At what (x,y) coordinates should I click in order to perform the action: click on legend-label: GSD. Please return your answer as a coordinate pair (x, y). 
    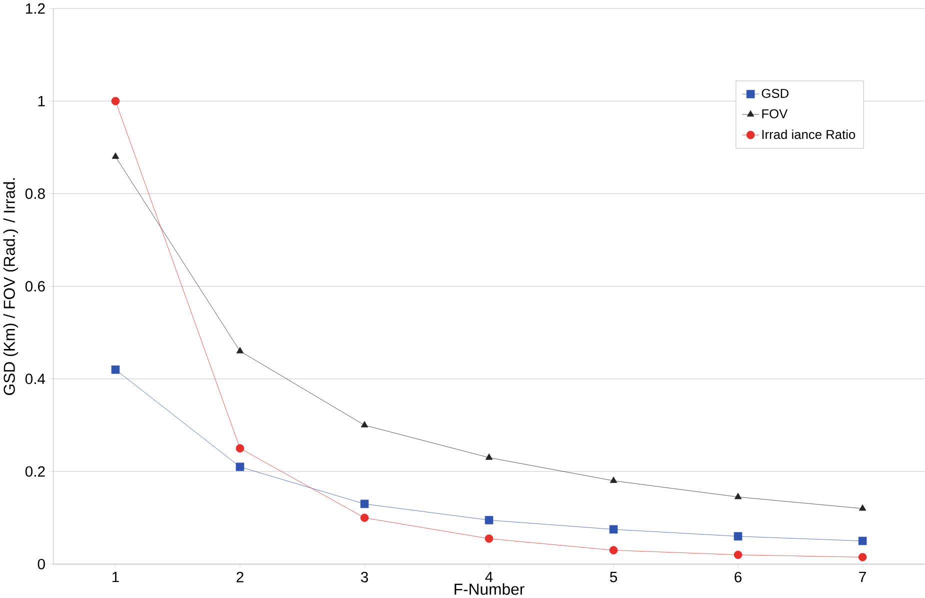
    Looking at the image, I should click on (775, 93).